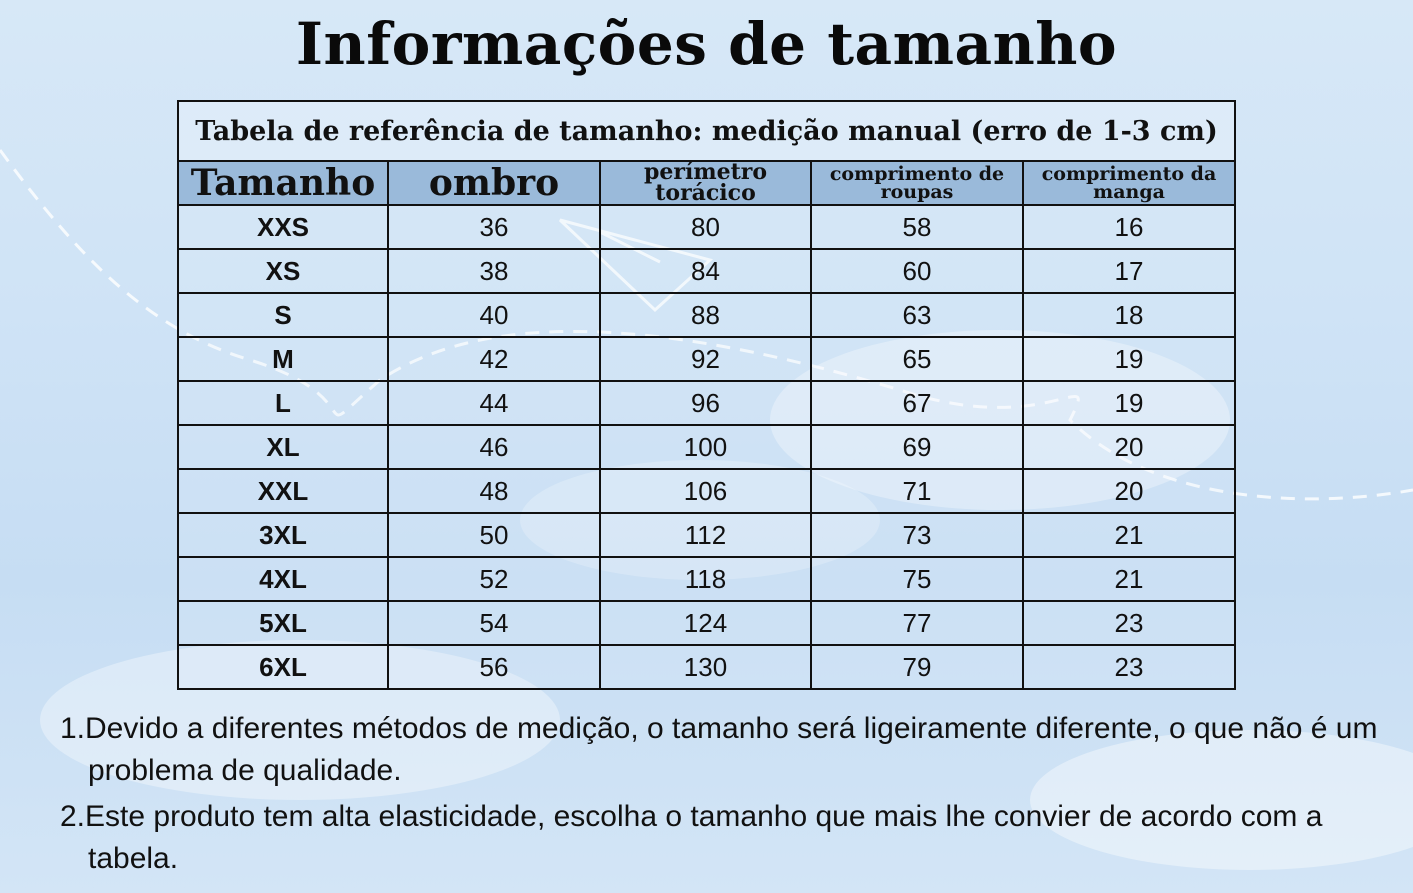 The height and width of the screenshot is (893, 1413). I want to click on measurement-cell: 38, so click(494, 271).